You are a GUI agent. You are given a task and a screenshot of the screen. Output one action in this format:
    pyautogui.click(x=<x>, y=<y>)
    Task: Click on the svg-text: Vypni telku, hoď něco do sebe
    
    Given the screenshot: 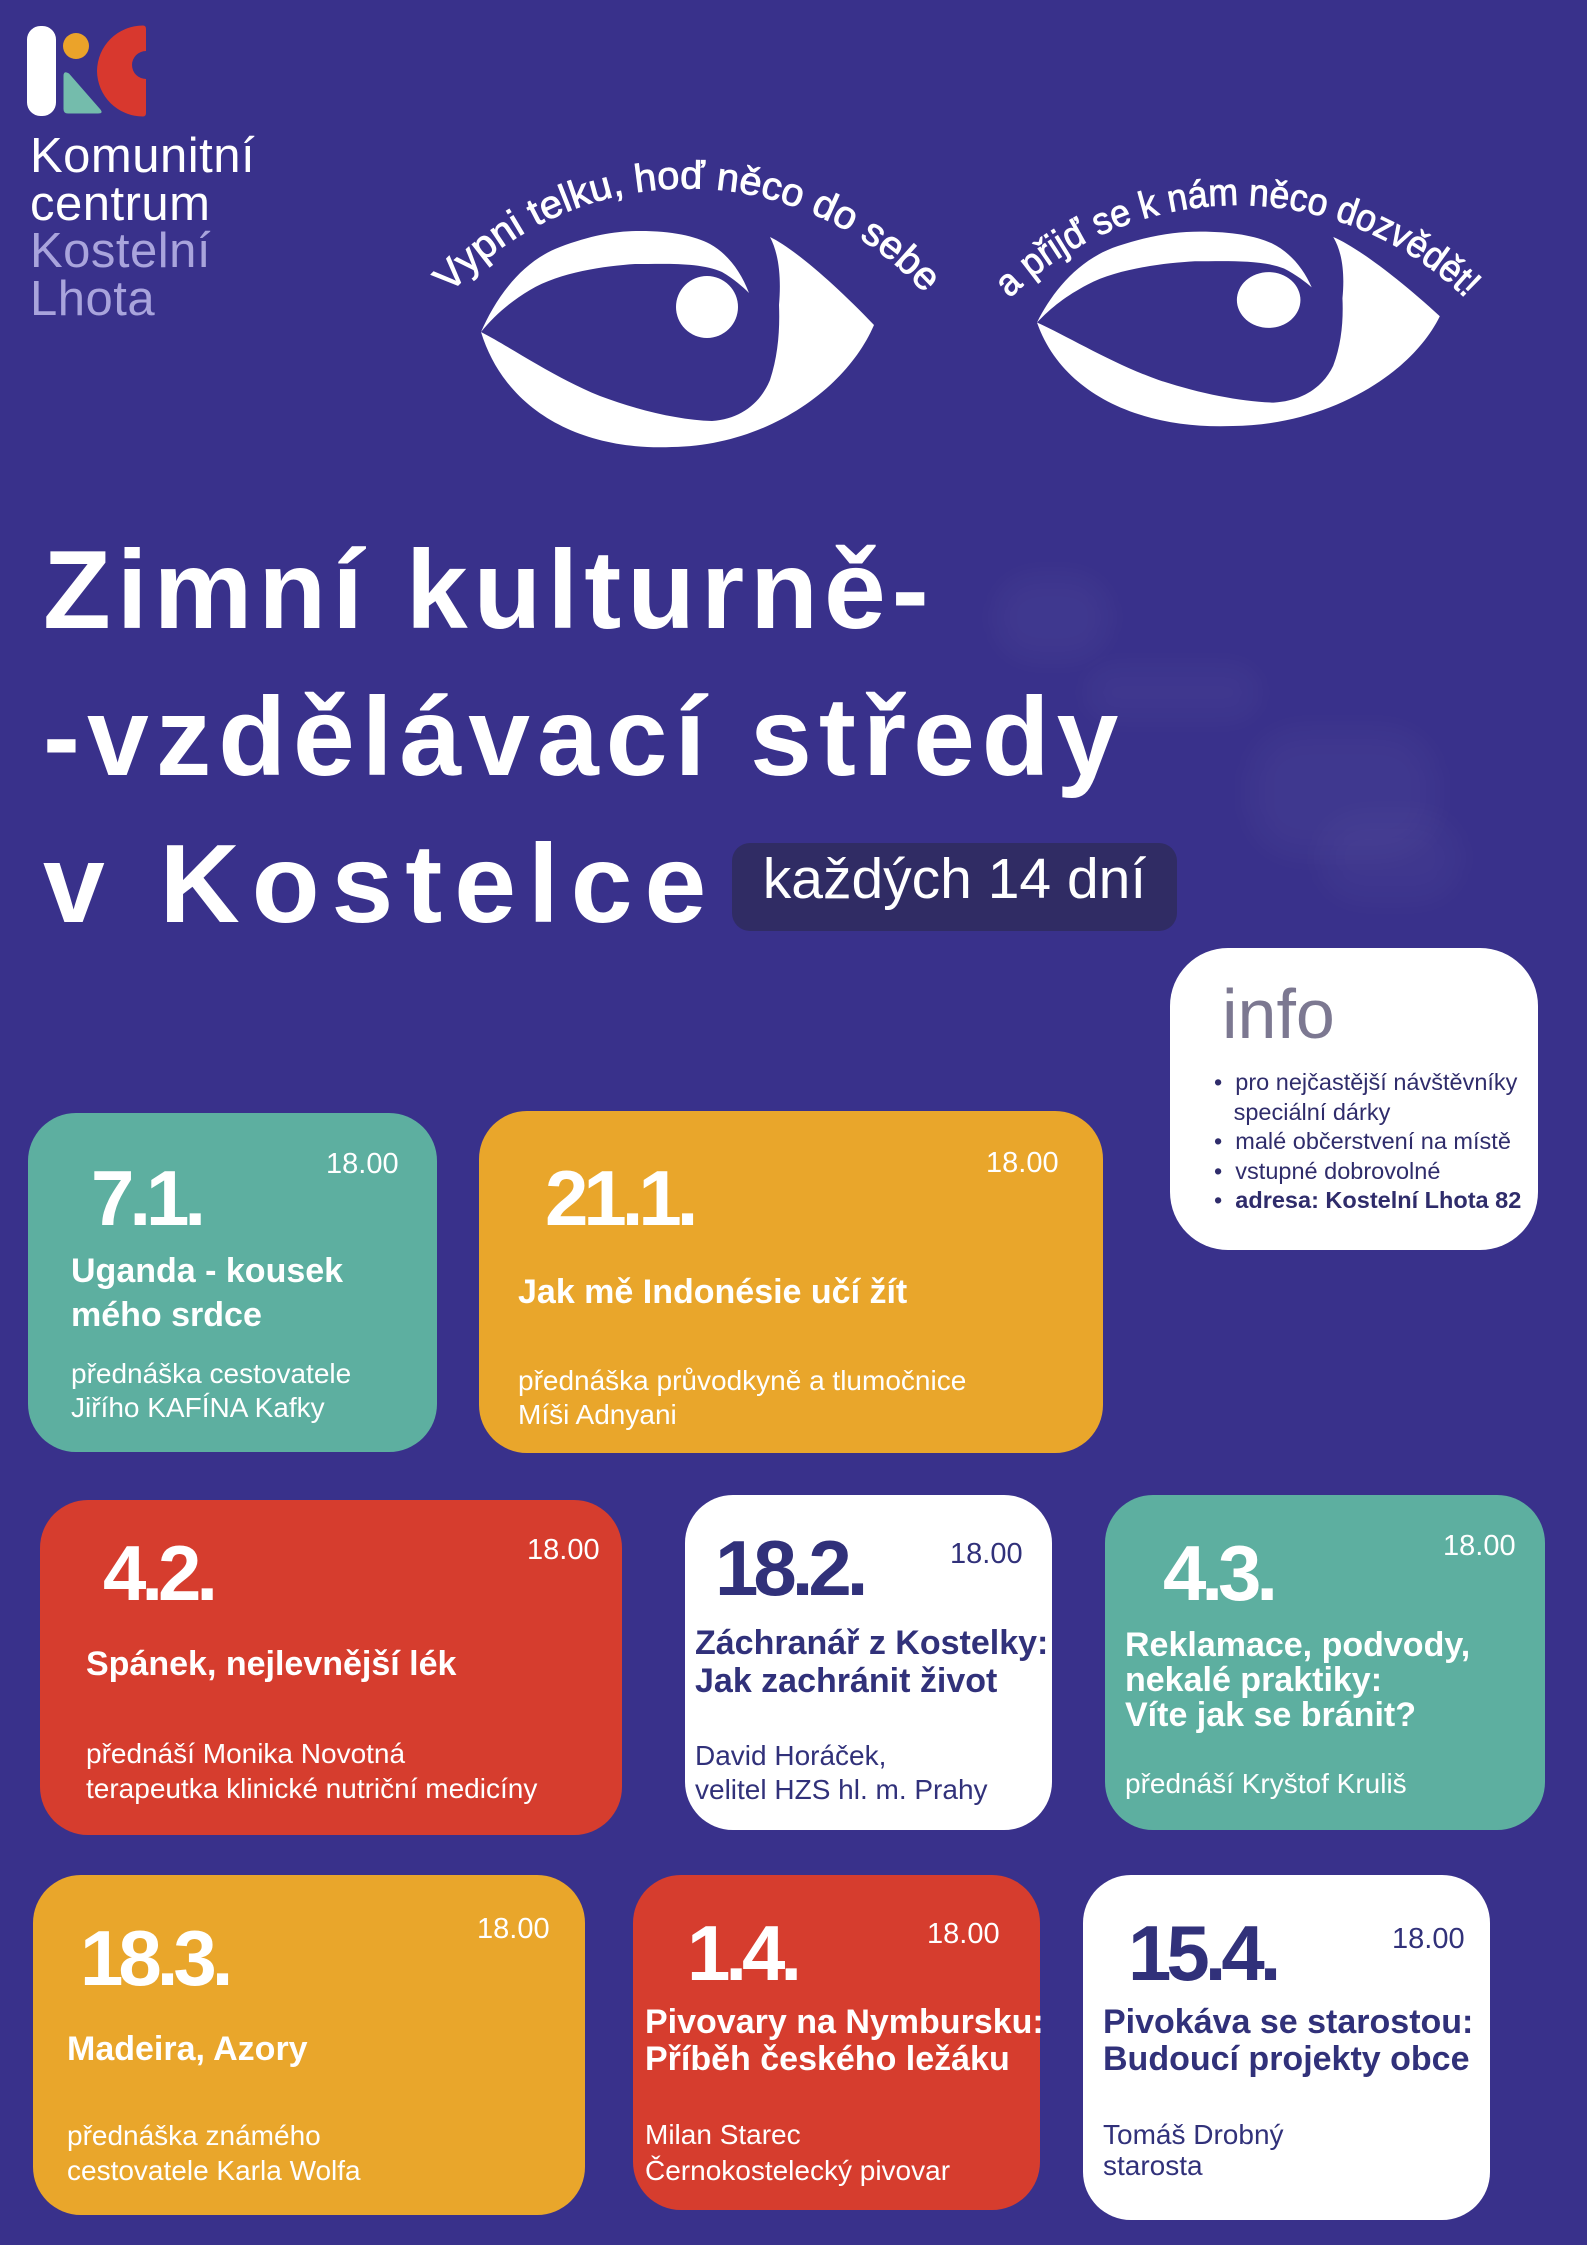 What is the action you would take?
    pyautogui.click(x=688, y=227)
    